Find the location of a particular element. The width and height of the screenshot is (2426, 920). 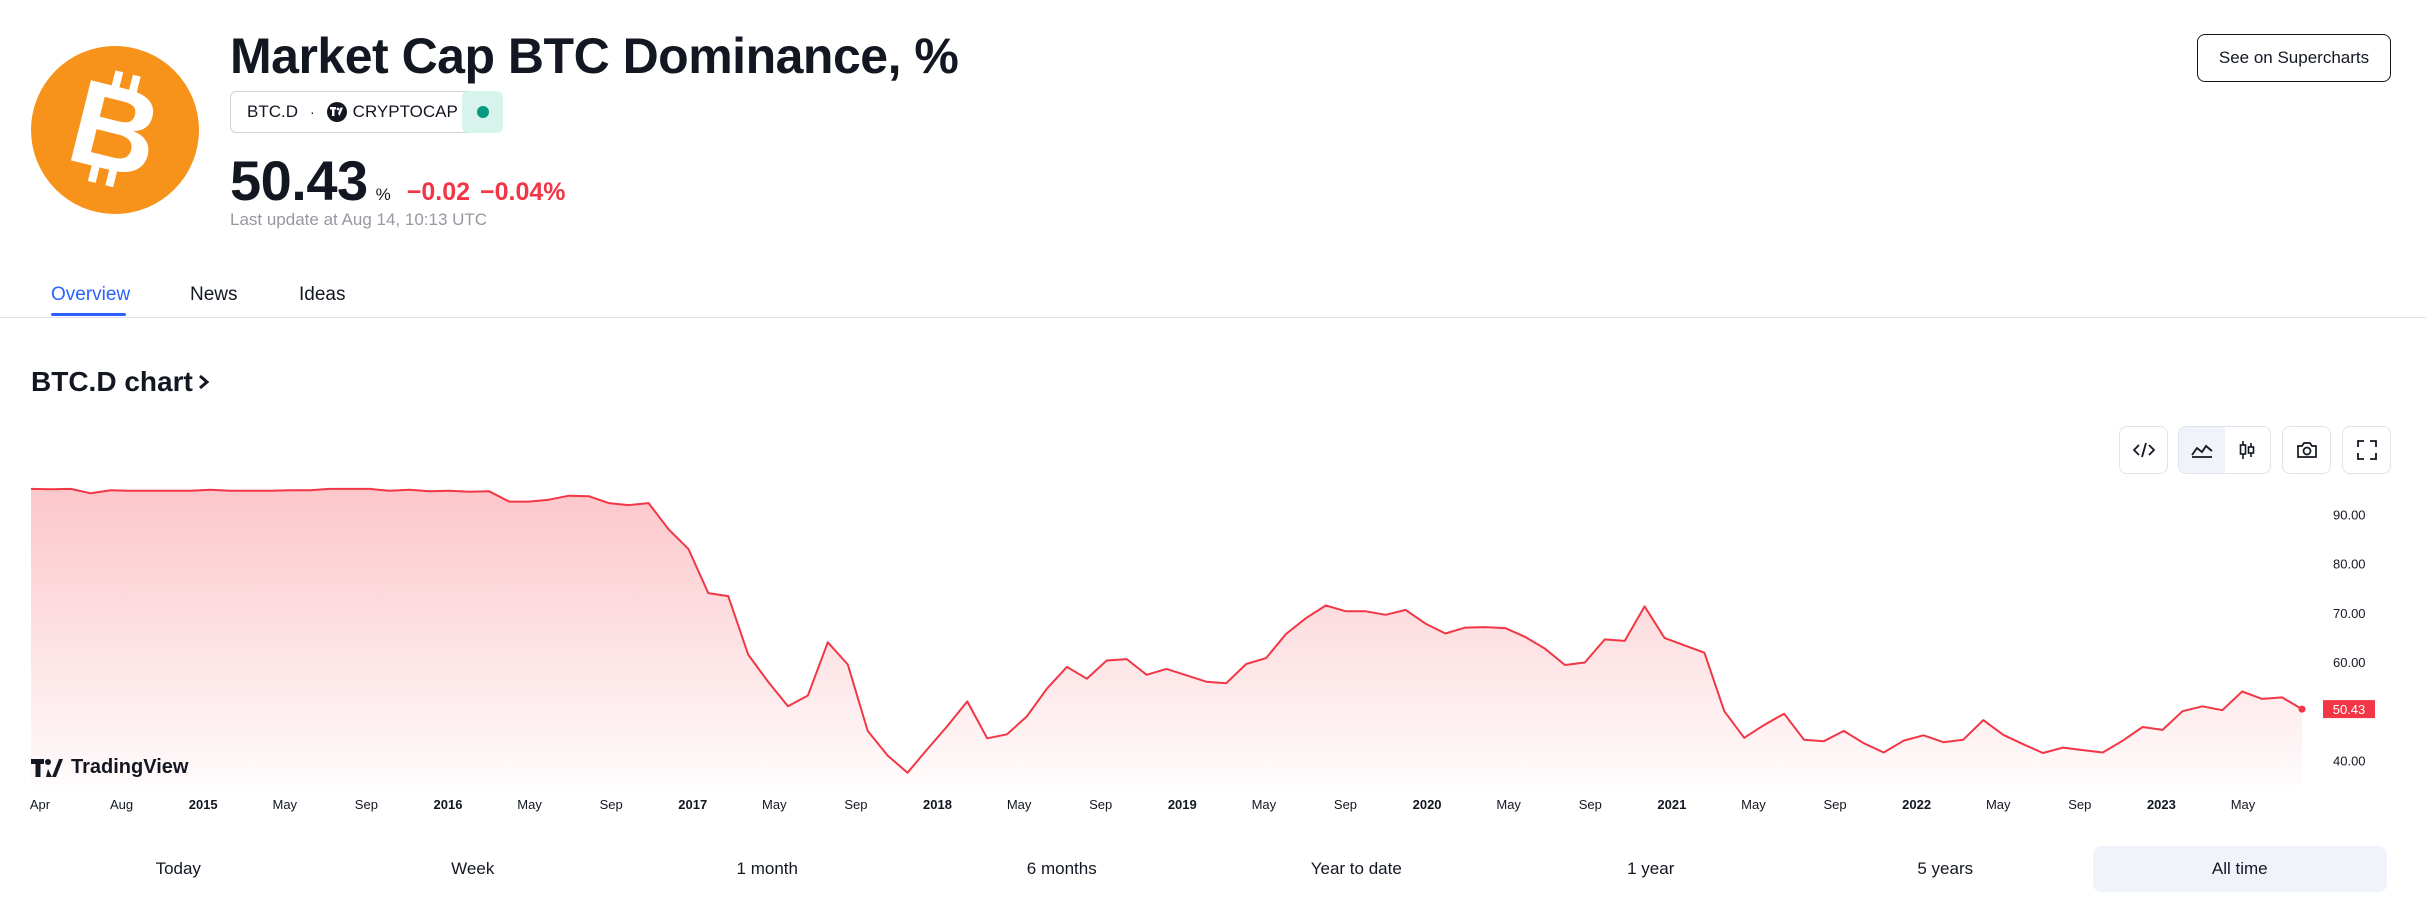

camera-icon is located at coordinates (2306, 450).